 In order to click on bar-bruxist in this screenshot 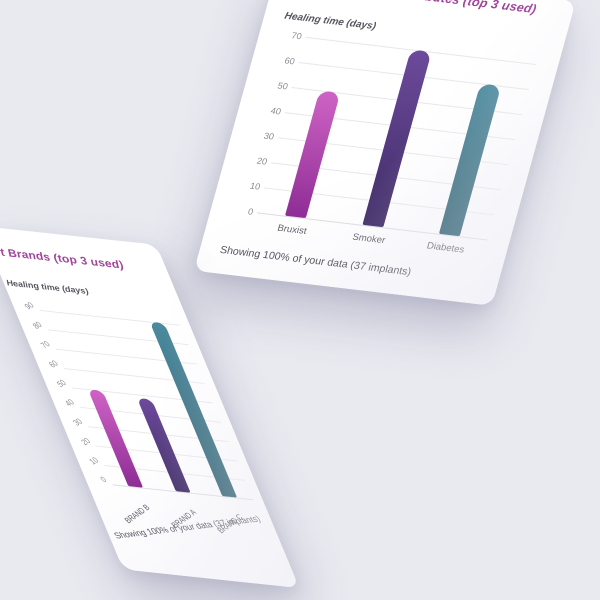, I will do `click(313, 154)`.